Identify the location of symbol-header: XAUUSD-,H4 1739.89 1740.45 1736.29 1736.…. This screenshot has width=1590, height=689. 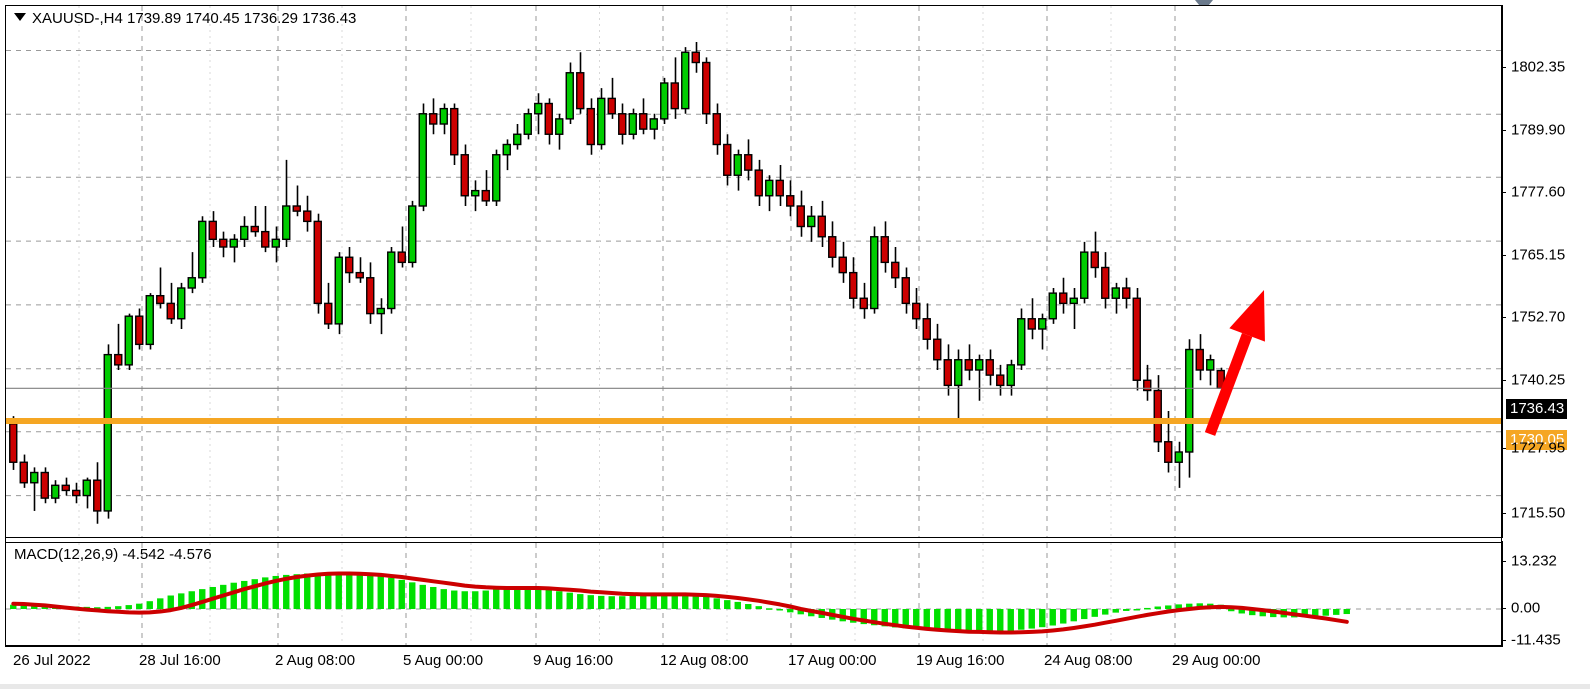
(185, 18).